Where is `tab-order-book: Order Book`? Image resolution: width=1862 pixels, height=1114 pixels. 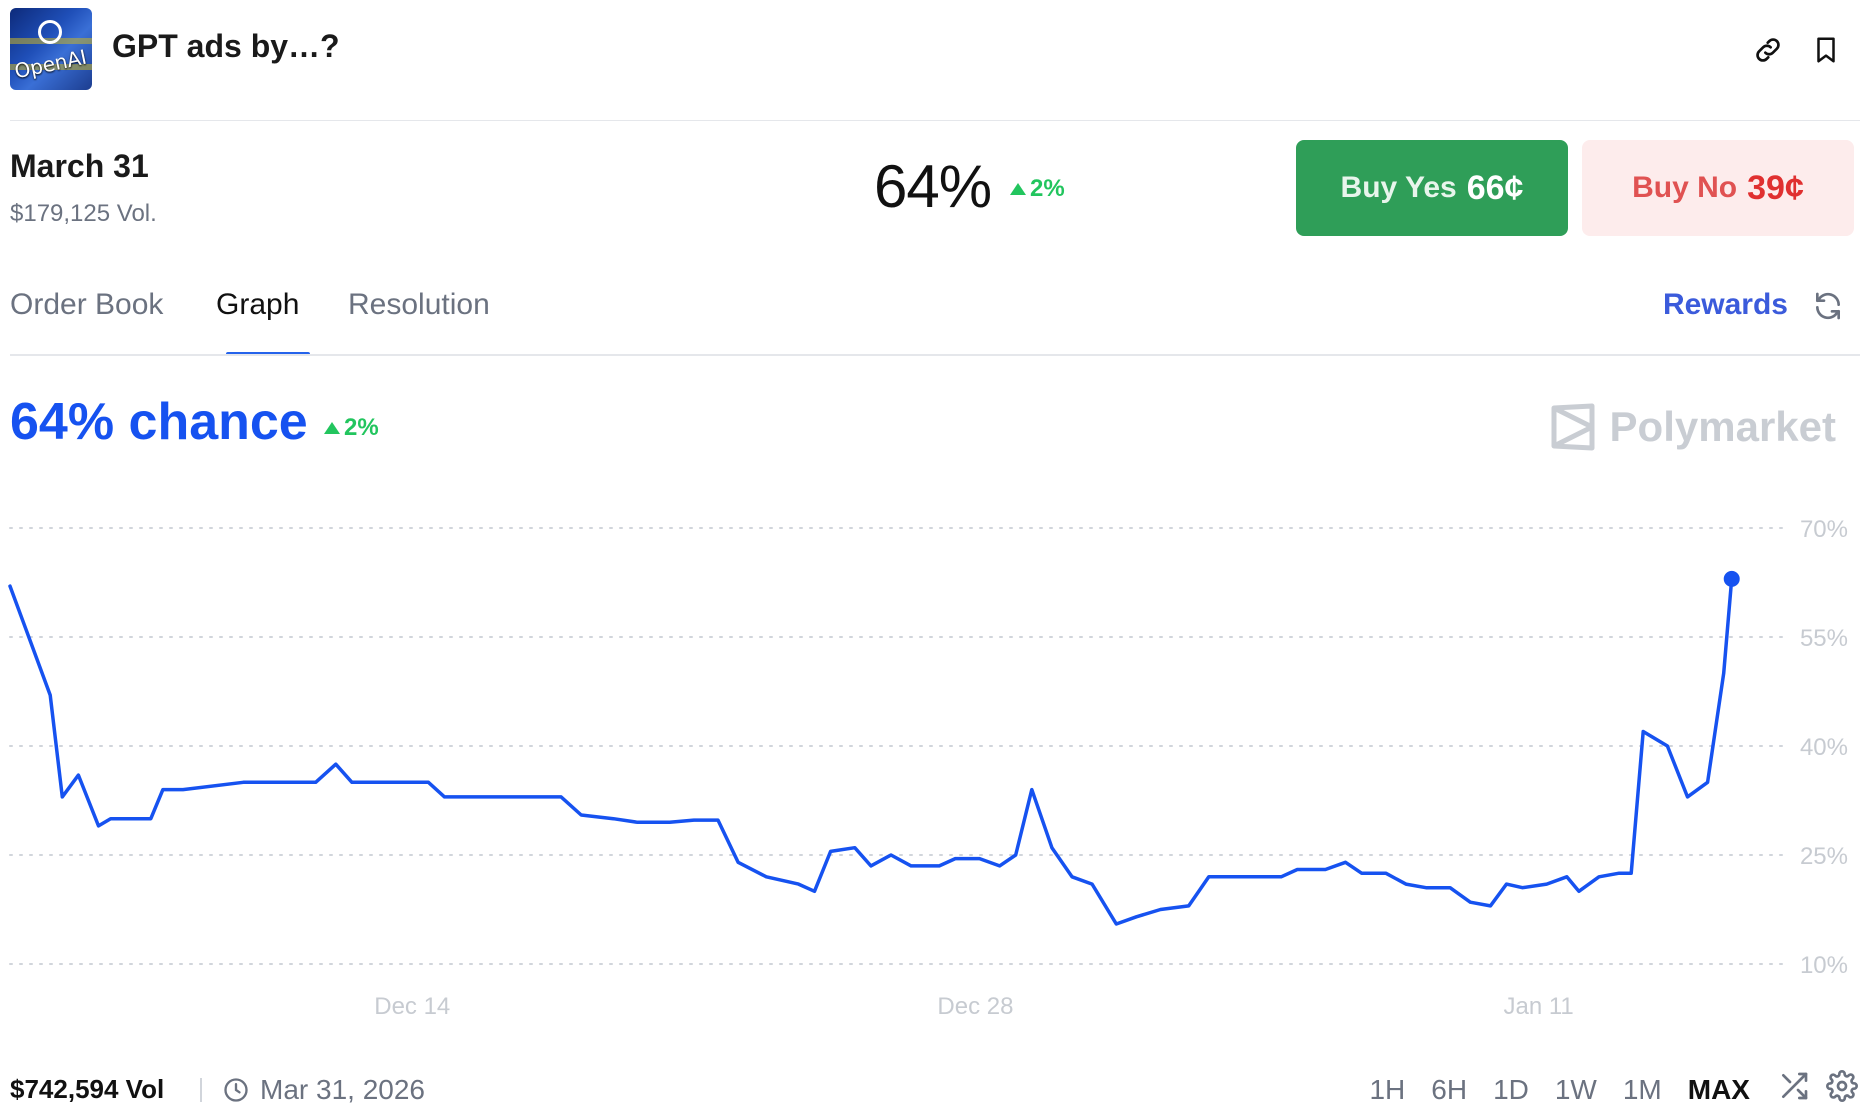
tab-order-book: Order Book is located at coordinates (87, 304).